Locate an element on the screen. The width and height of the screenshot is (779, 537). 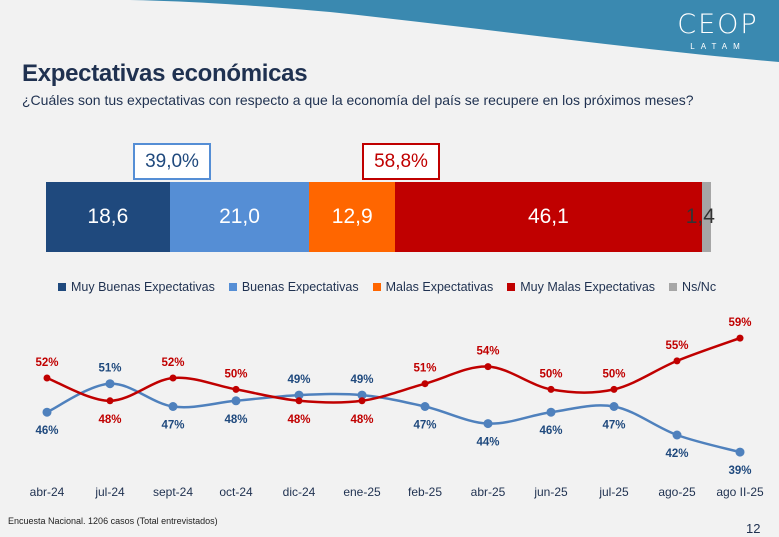
positive-total-box: 39,0% is located at coordinates (172, 161).